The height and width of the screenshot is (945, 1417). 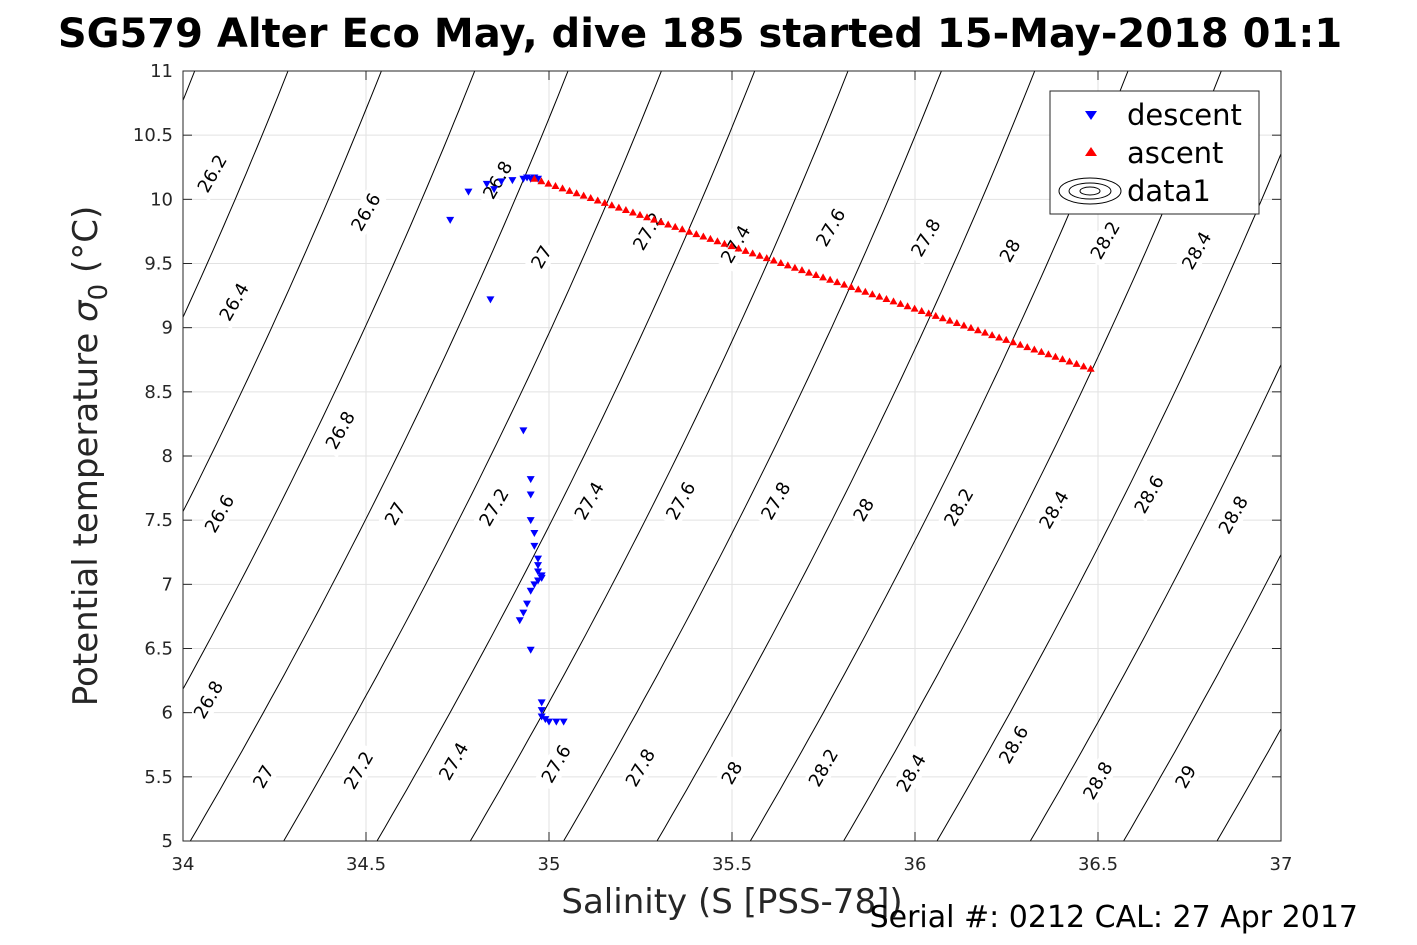 What do you see at coordinates (549, 864) in the screenshot?
I see `x-tick-label: 35` at bounding box center [549, 864].